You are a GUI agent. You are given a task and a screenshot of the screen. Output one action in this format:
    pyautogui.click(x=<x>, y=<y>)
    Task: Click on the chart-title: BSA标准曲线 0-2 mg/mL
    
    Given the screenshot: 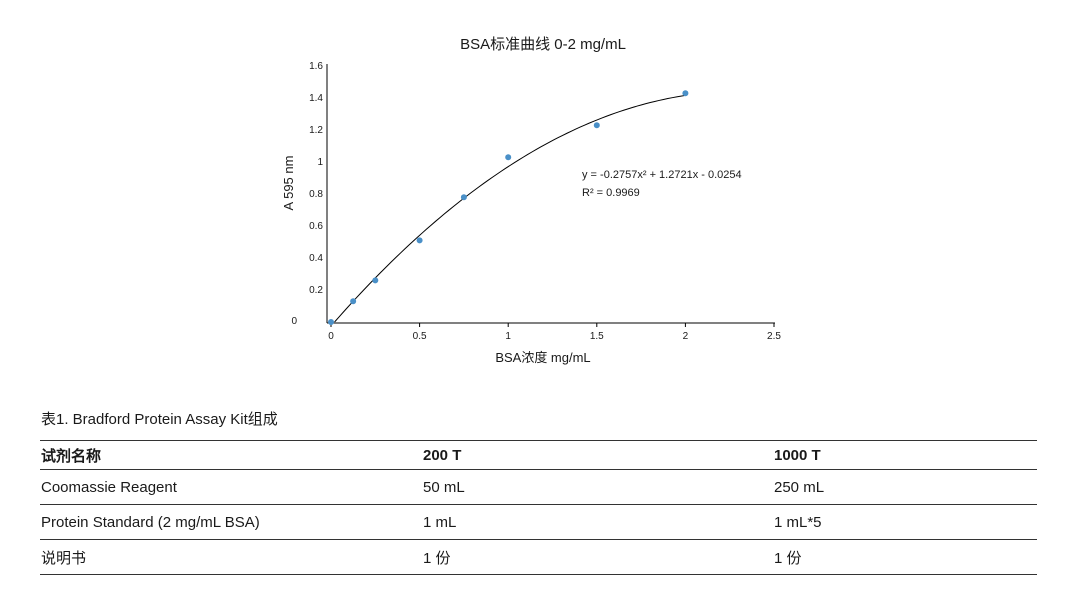 What is the action you would take?
    pyautogui.click(x=543, y=44)
    